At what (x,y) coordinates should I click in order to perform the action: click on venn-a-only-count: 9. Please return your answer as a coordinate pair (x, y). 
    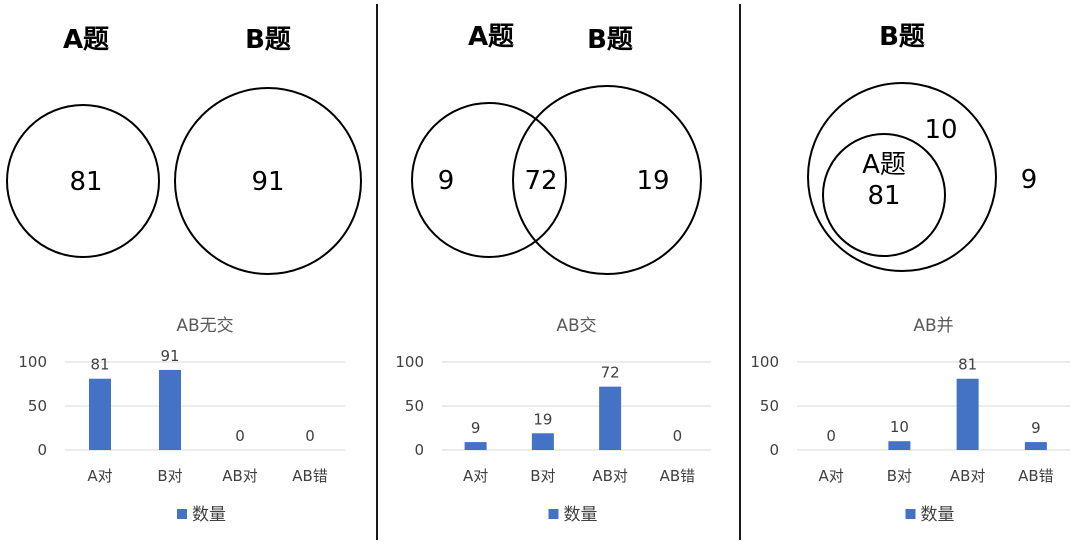
    Looking at the image, I should click on (446, 181).